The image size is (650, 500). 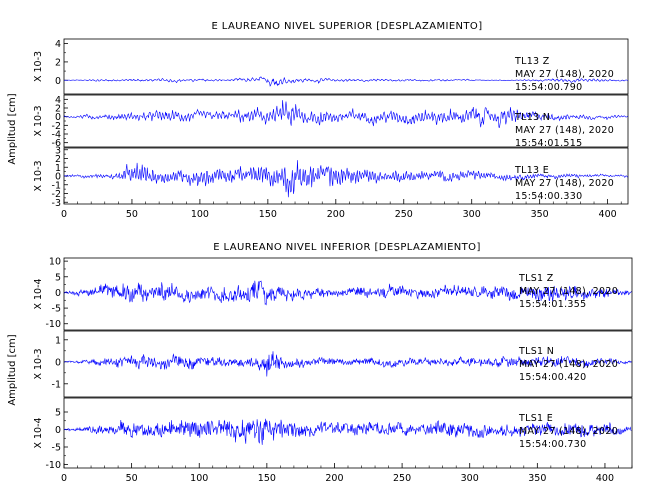 I want to click on channel-label: TL13 E, so click(x=531, y=170).